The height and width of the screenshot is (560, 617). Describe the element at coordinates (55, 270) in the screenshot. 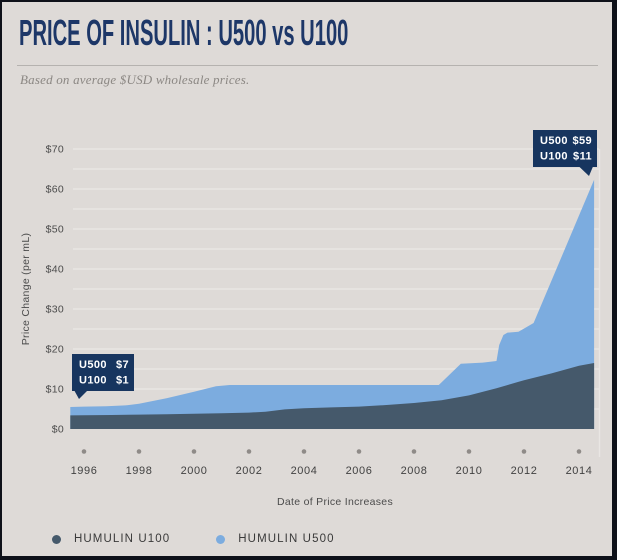

I see `y-tick-label: $40` at that location.